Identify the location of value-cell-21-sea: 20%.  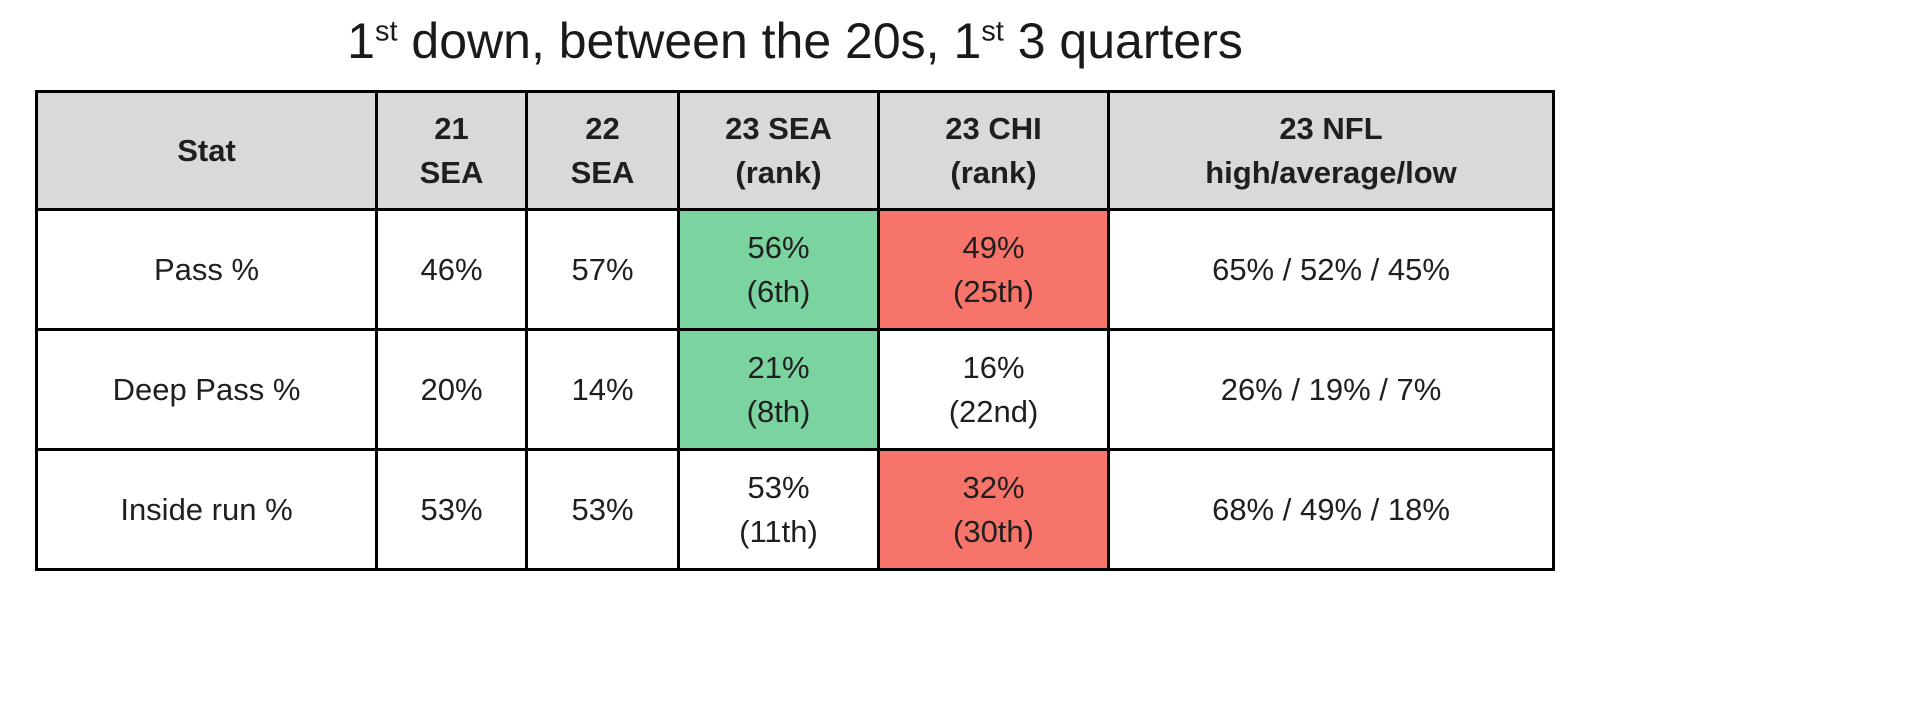
(451, 389).